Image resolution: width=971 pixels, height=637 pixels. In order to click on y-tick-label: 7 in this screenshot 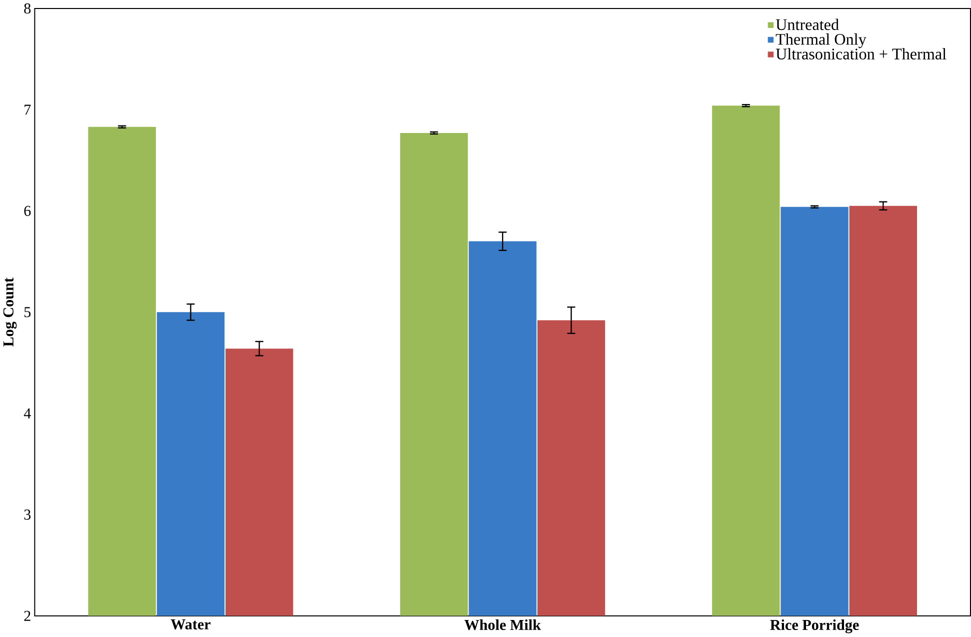, I will do `click(27, 109)`.